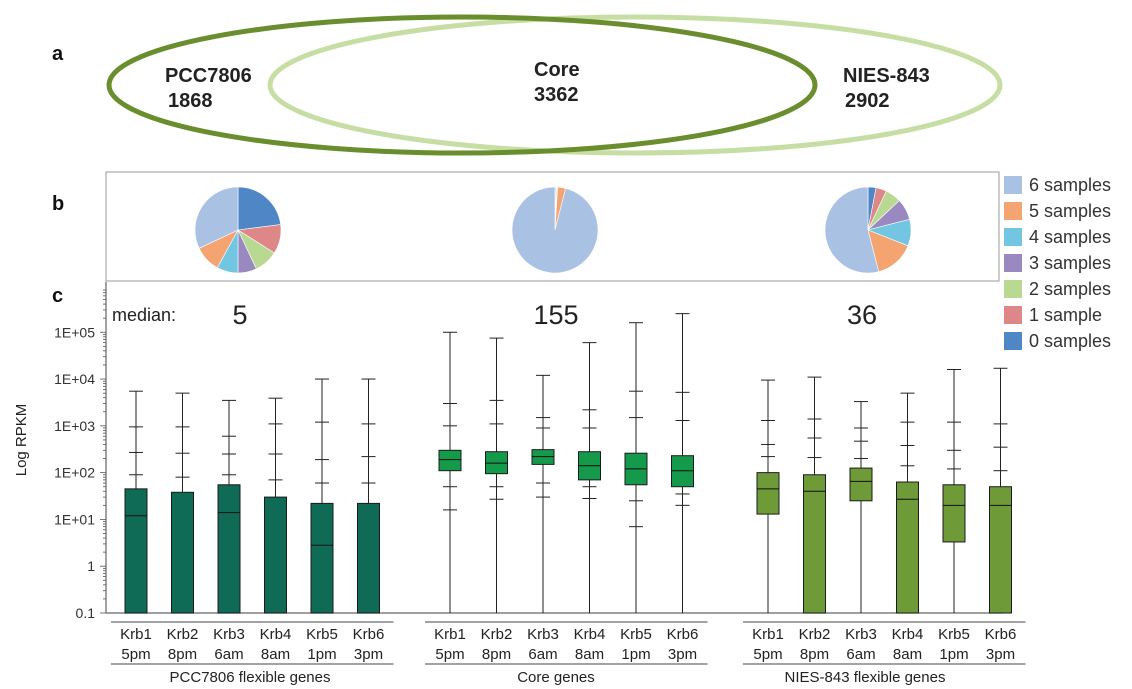 The width and height of the screenshot is (1132, 689). Describe the element at coordinates (74, 332) in the screenshot. I see `y-tick-label: 1E+05` at that location.